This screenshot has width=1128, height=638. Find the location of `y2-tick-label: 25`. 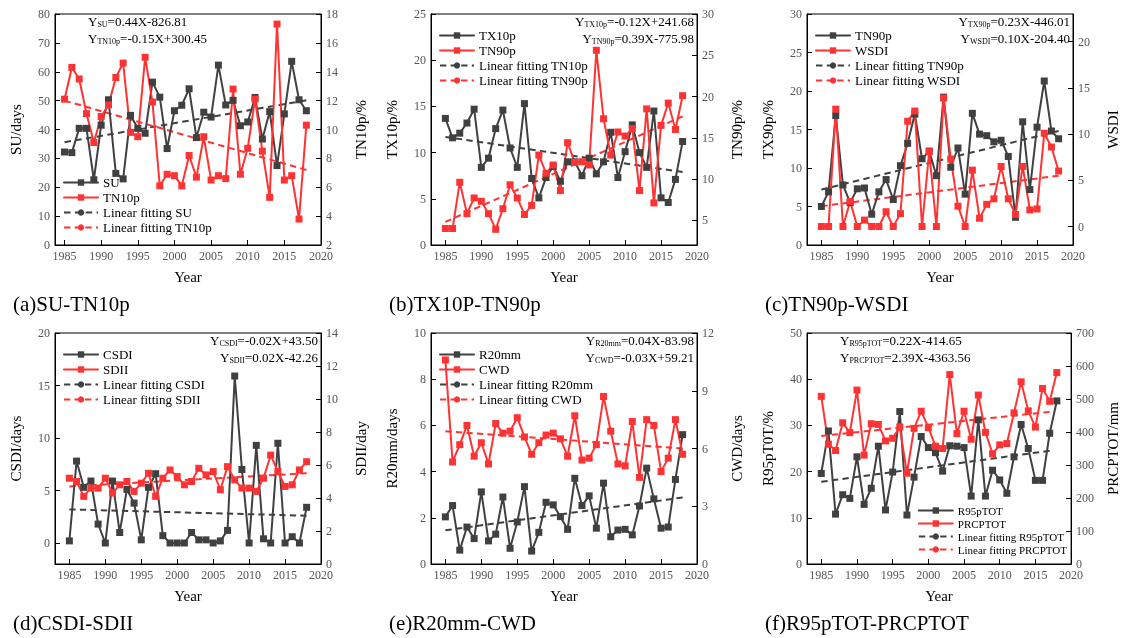

y2-tick-label: 25 is located at coordinates (708, 55).